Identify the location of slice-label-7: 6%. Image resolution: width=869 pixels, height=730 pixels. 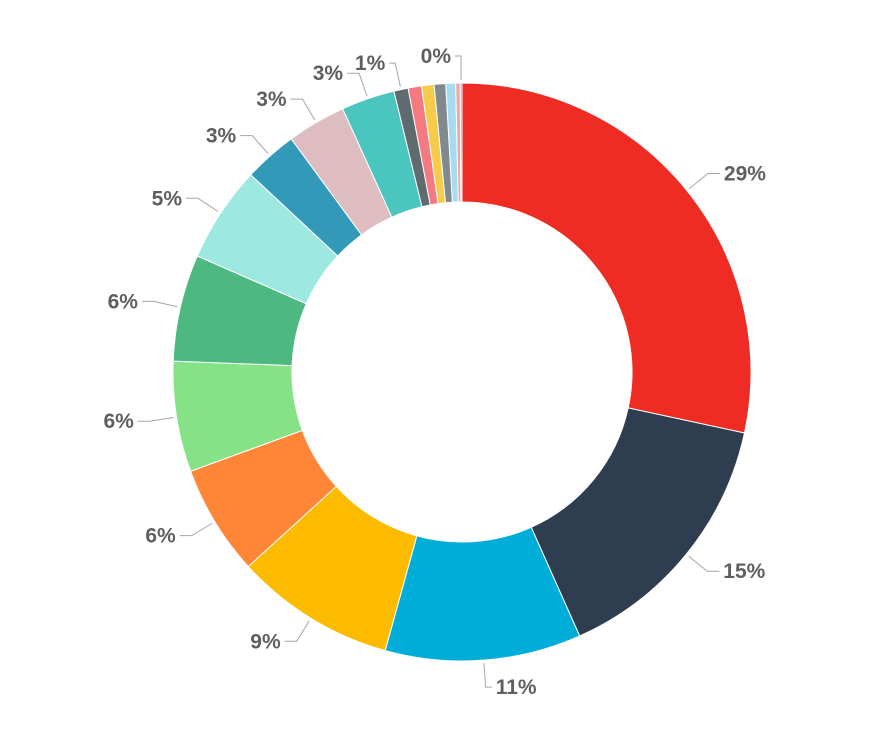
(123, 301).